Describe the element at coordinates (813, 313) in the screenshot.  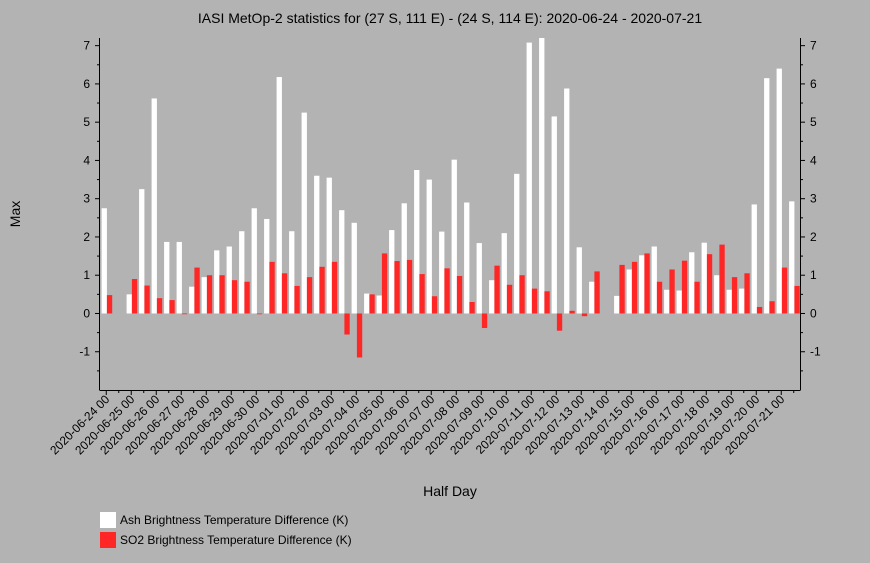
I see `y-tick-label-right: 0` at that location.